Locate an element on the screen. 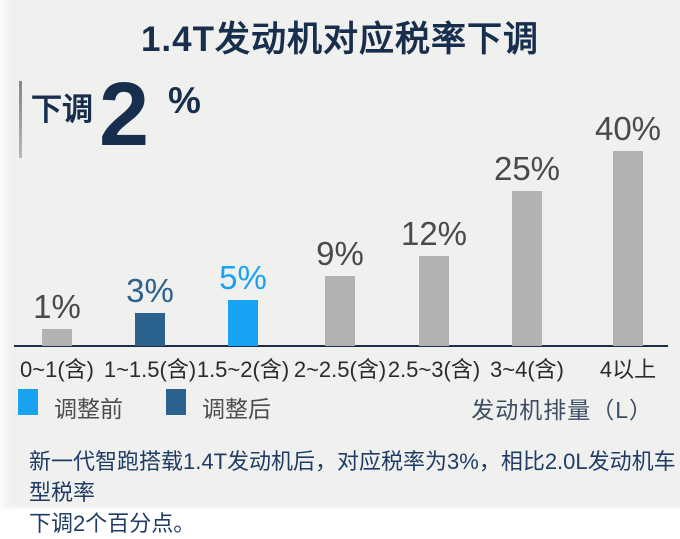  bar-0~1(含) is located at coordinates (57, 337).